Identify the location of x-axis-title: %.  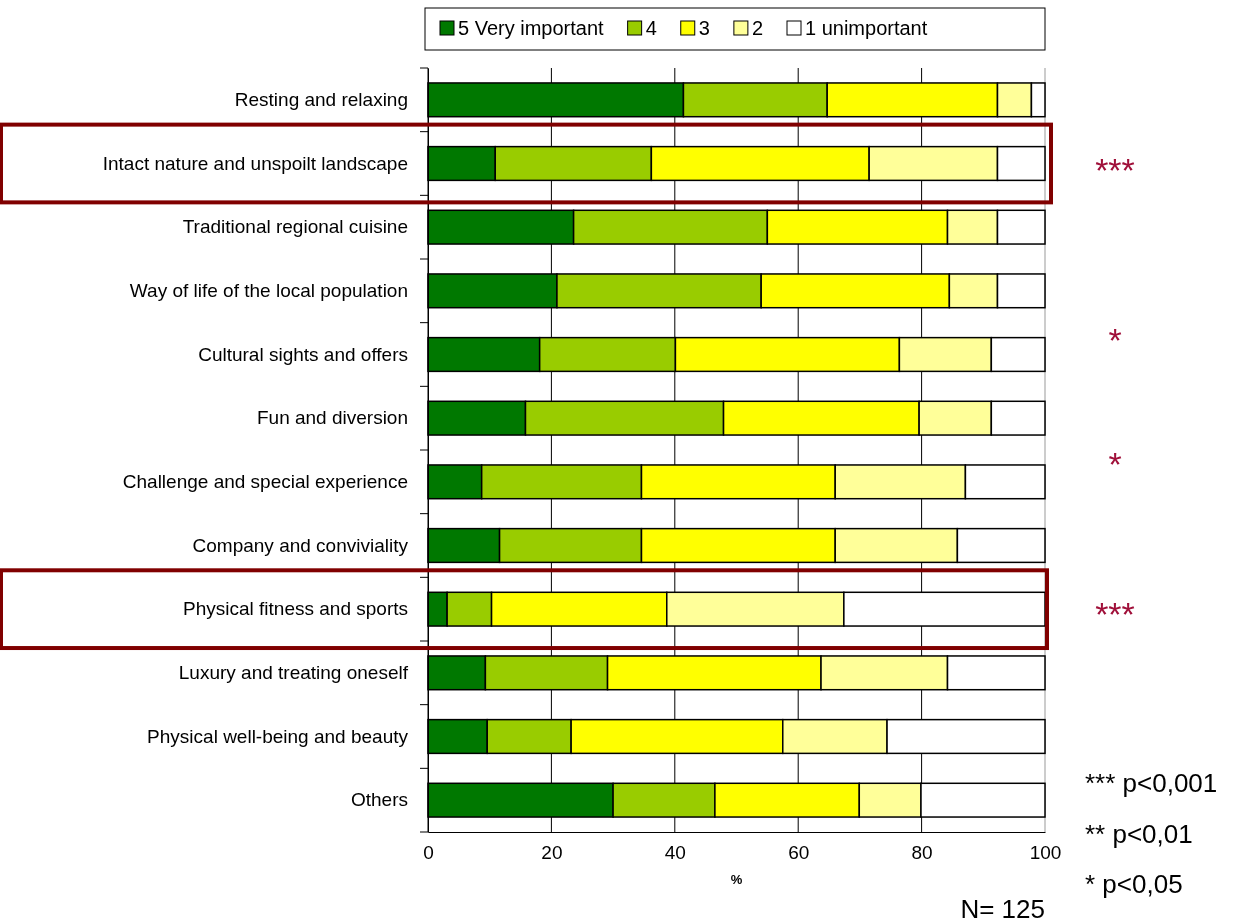
(736, 879).